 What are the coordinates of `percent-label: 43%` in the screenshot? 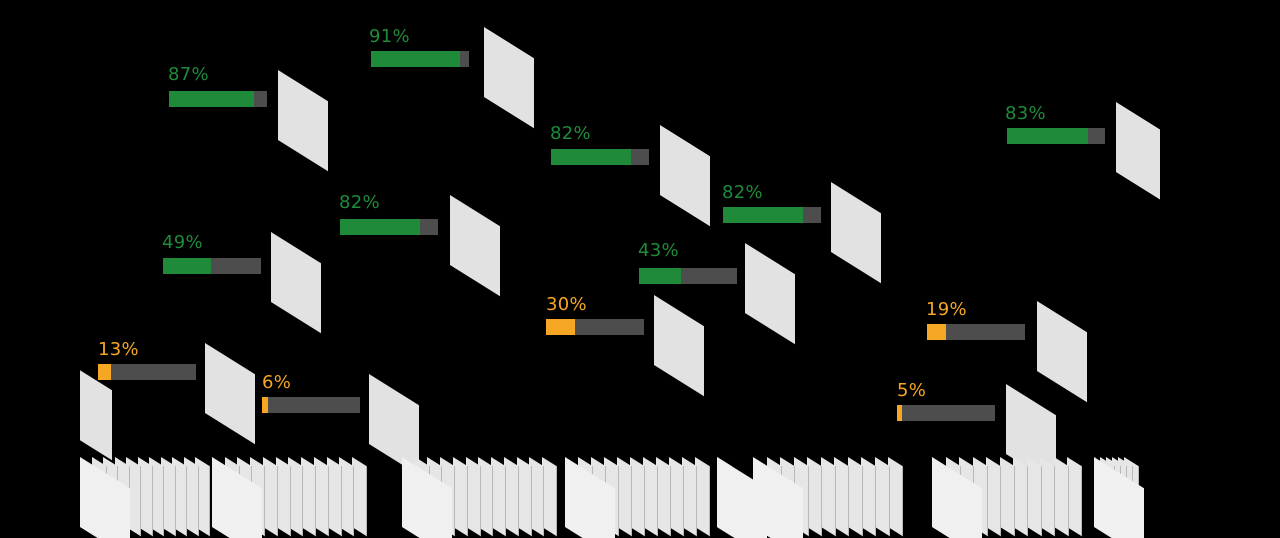 It's located at (658, 250).